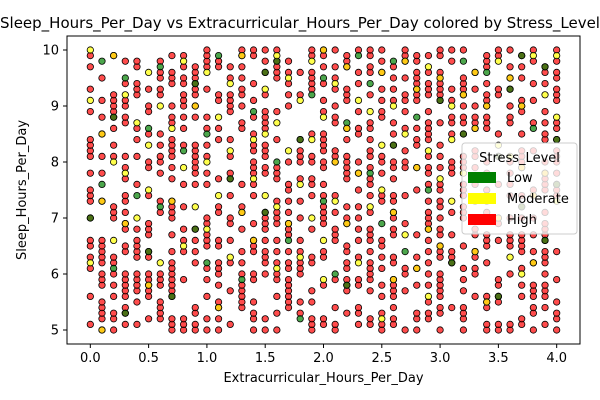 This screenshot has height=400, width=600. Describe the element at coordinates (498, 358) in the screenshot. I see `x-tick-label: 3.5` at that location.